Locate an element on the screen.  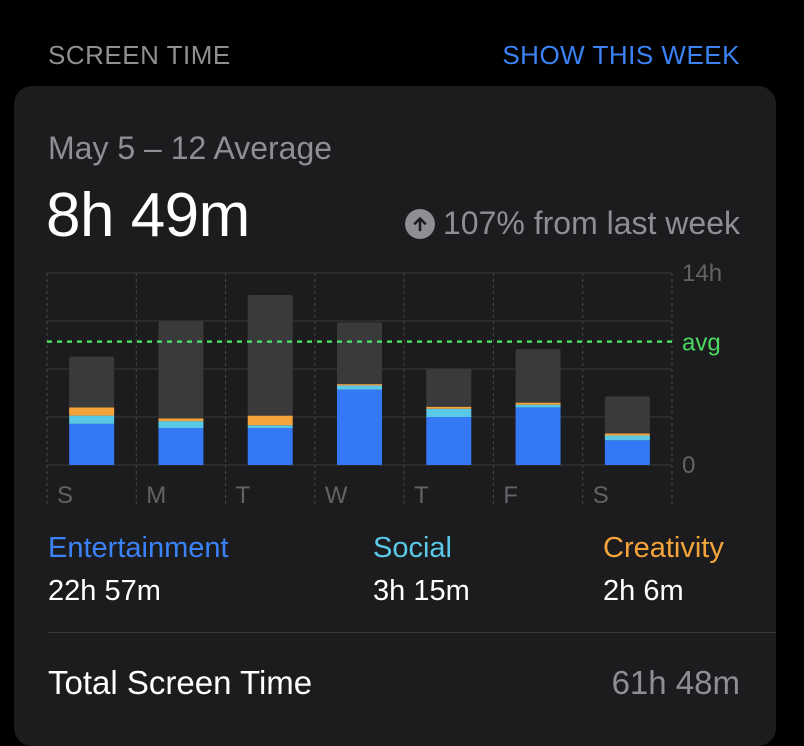
y-tick-label: 0 is located at coordinates (688, 465).